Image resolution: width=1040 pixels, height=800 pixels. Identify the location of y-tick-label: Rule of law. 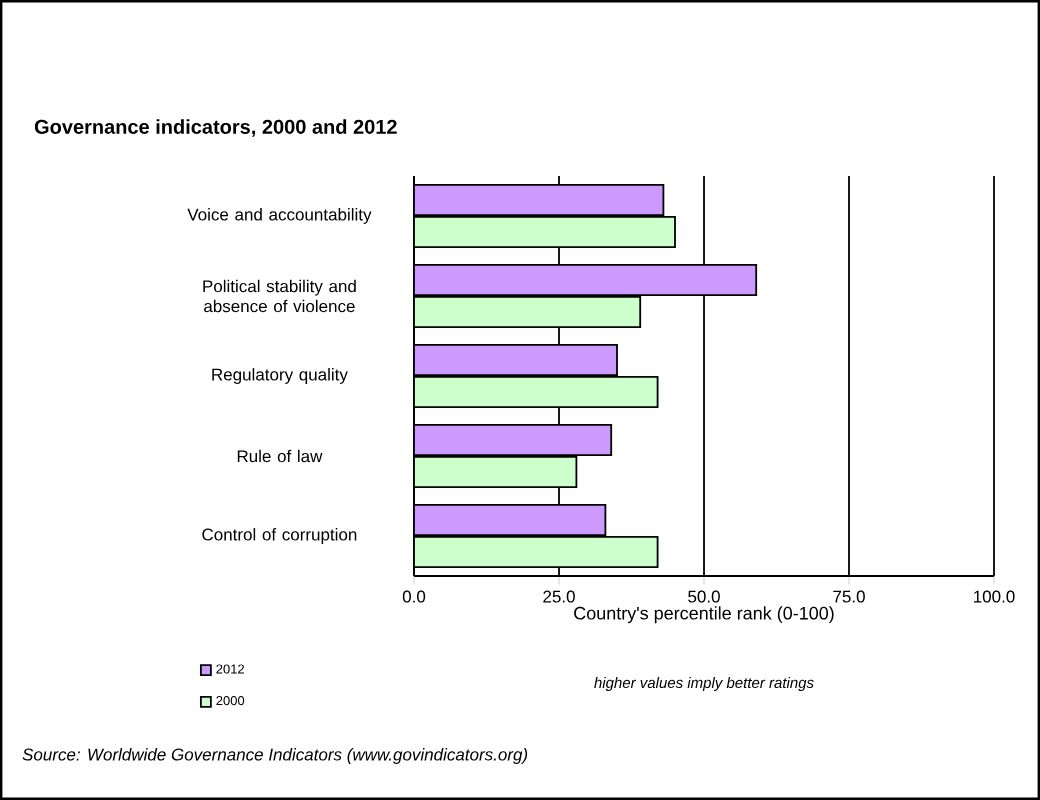
(280, 456).